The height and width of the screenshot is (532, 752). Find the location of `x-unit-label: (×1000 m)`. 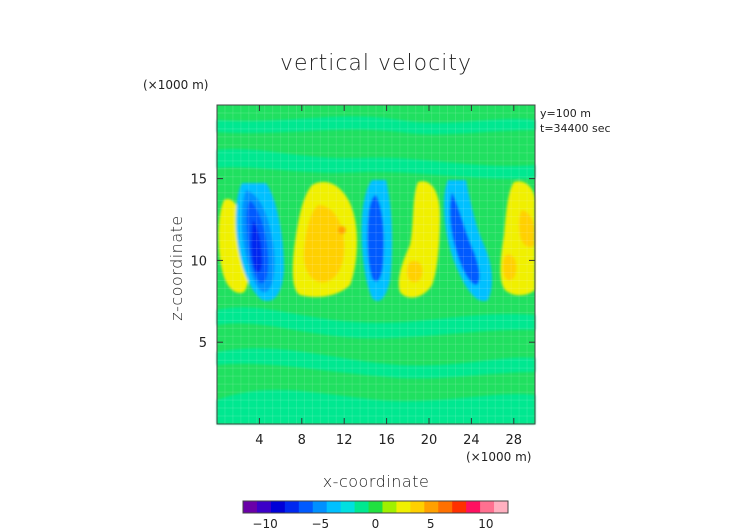

x-unit-label: (×1000 m) is located at coordinates (498, 457).